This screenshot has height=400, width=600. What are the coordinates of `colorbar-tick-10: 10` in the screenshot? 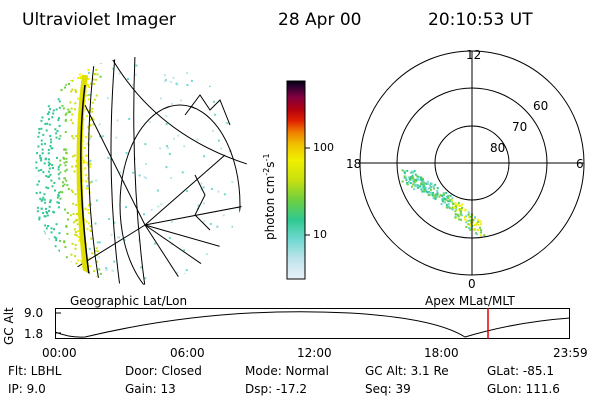 It's located at (320, 234).